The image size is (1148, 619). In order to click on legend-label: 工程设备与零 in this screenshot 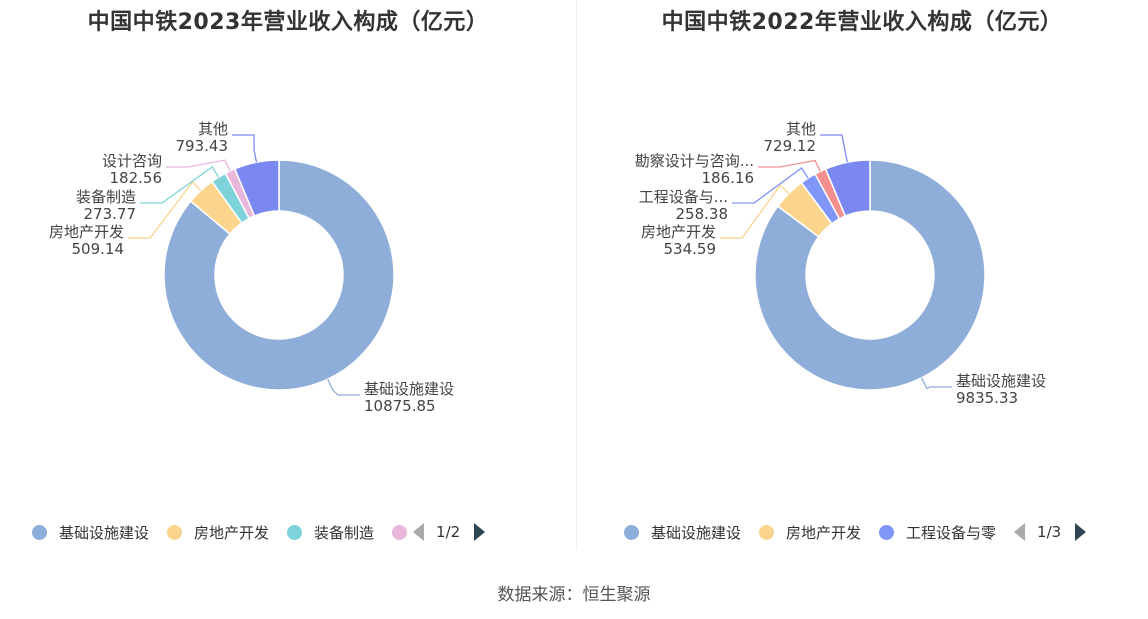, I will do `click(951, 532)`.